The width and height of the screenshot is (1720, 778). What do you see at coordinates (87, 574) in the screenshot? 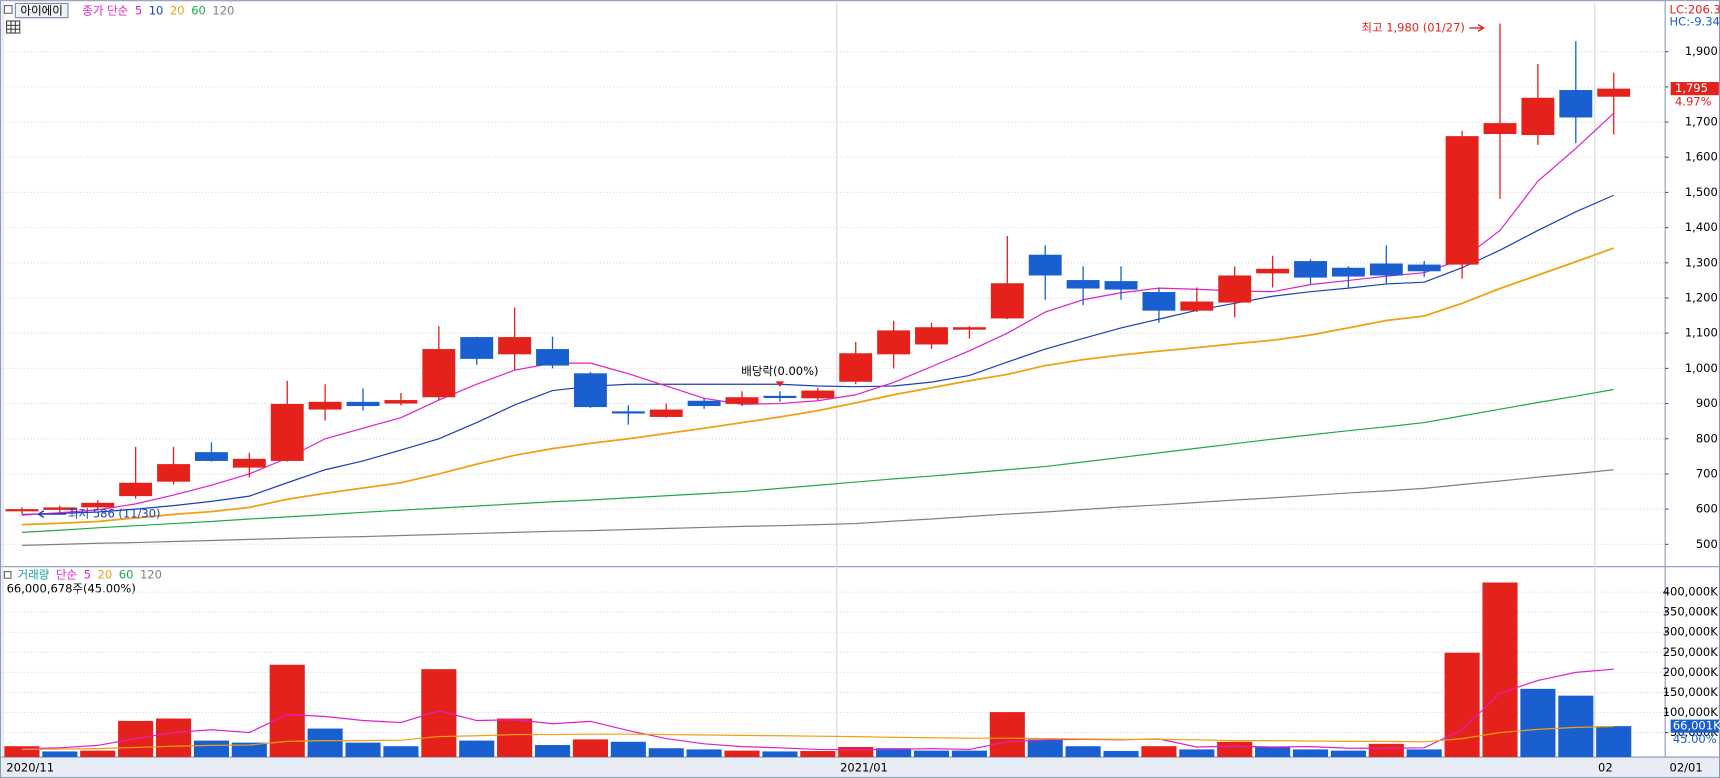
I see `legend-entry: 5` at bounding box center [87, 574].